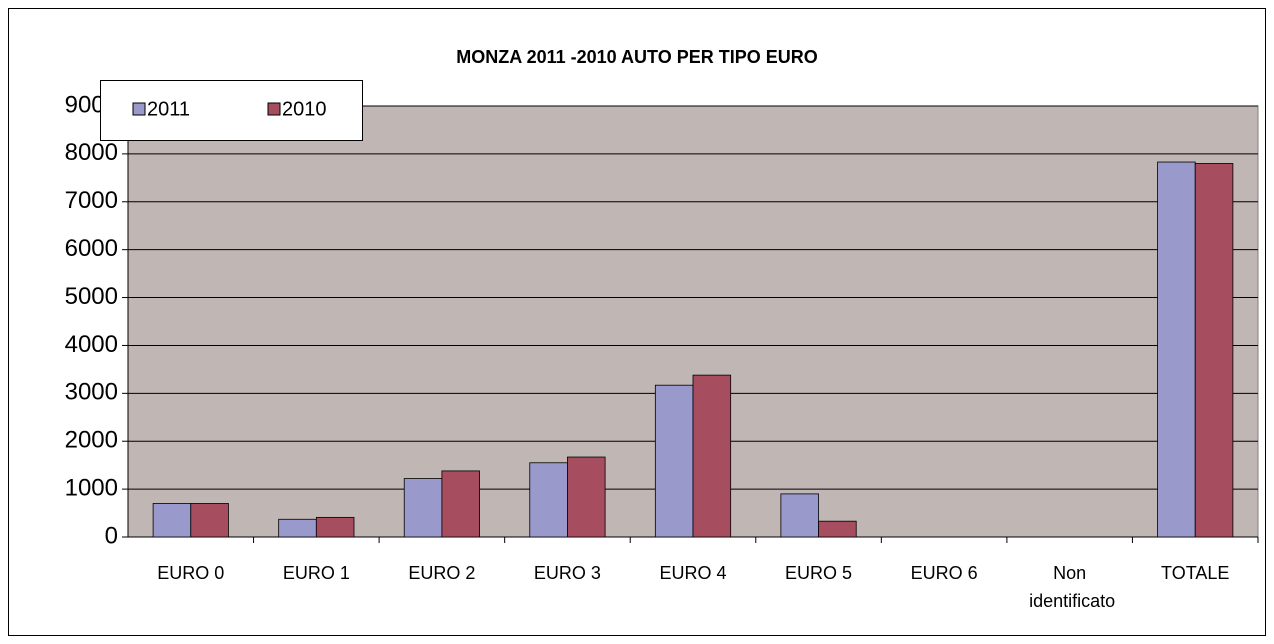 This screenshot has height=644, width=1274. Describe the element at coordinates (91, 248) in the screenshot. I see `y-tick-label: 6000` at that location.